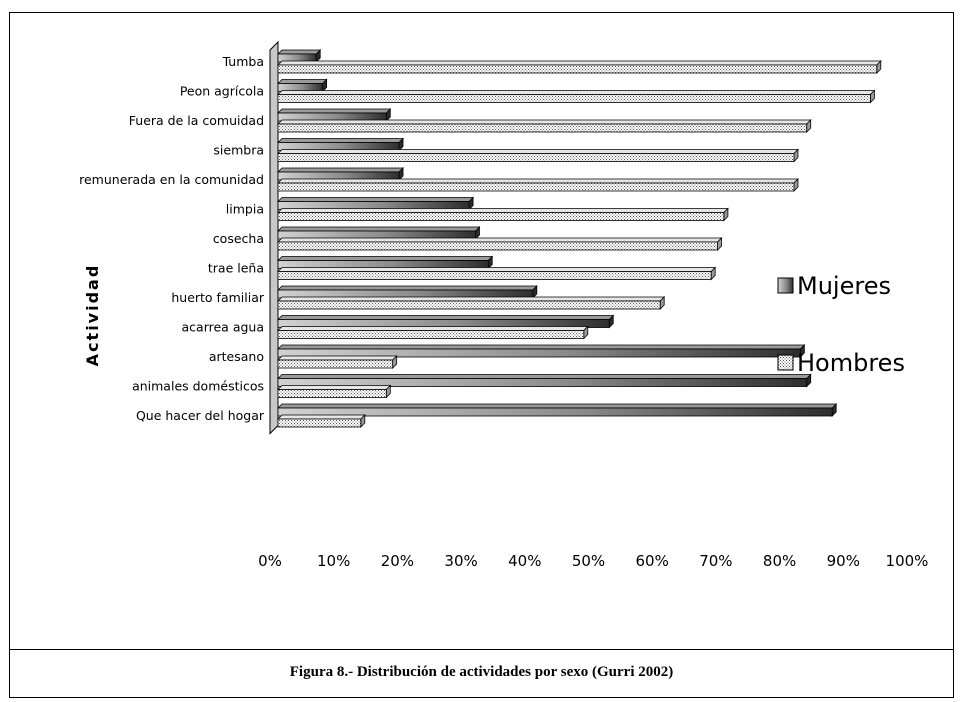 The image size is (961, 702). Describe the element at coordinates (223, 327) in the screenshot. I see `category-label: acarrea agua` at that location.